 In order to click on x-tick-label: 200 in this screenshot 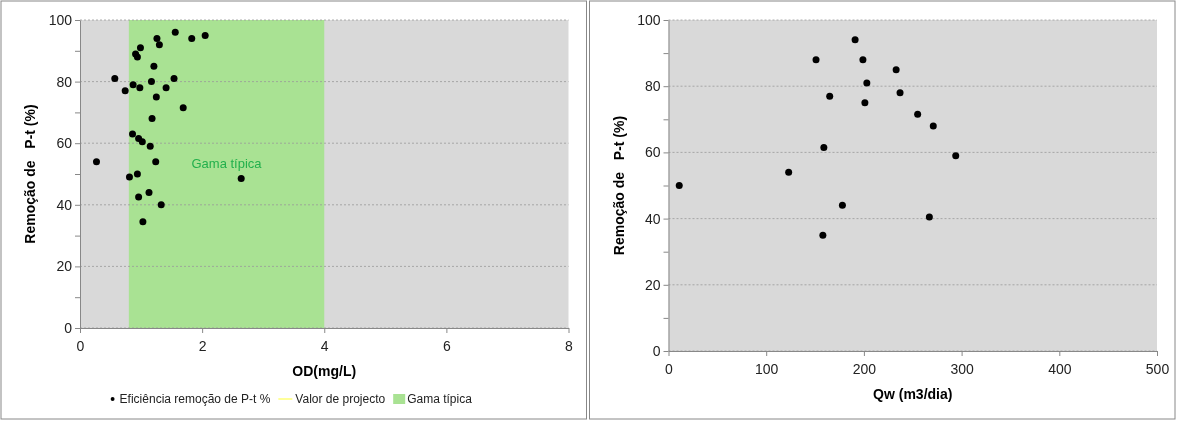, I will do `click(864, 369)`.